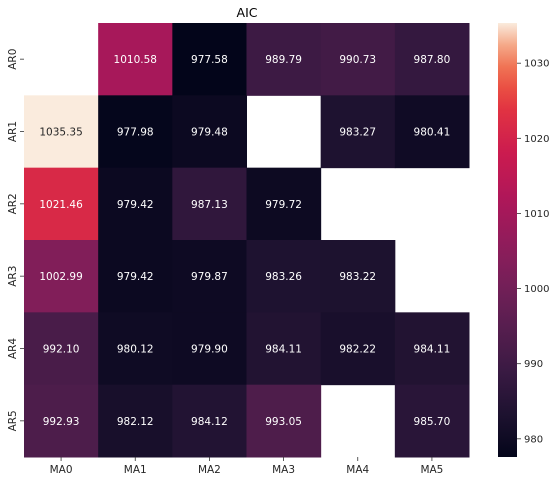  I want to click on cell-value-label: 980.41, so click(432, 133).